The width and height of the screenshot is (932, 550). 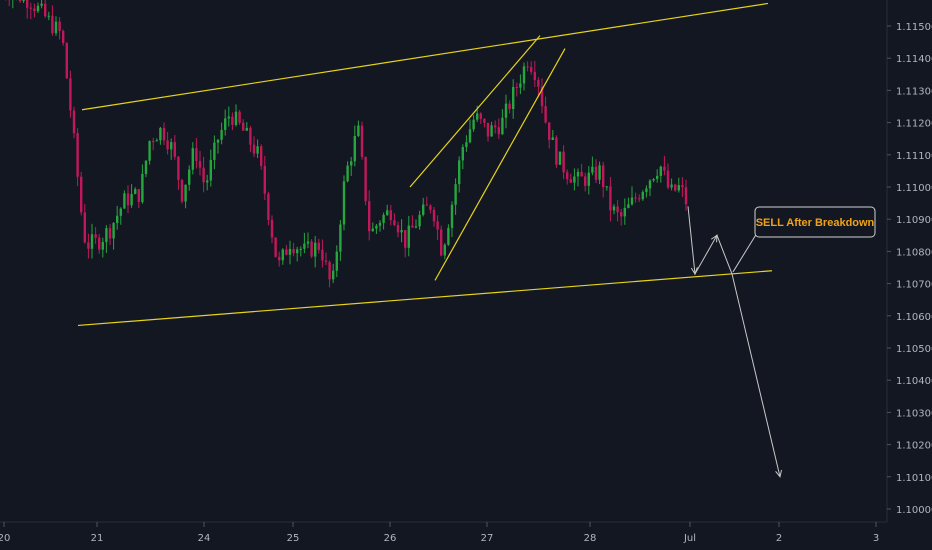 What do you see at coordinates (914, 285) in the screenshot?
I see `y-tick-label: 1.10700` at bounding box center [914, 285].